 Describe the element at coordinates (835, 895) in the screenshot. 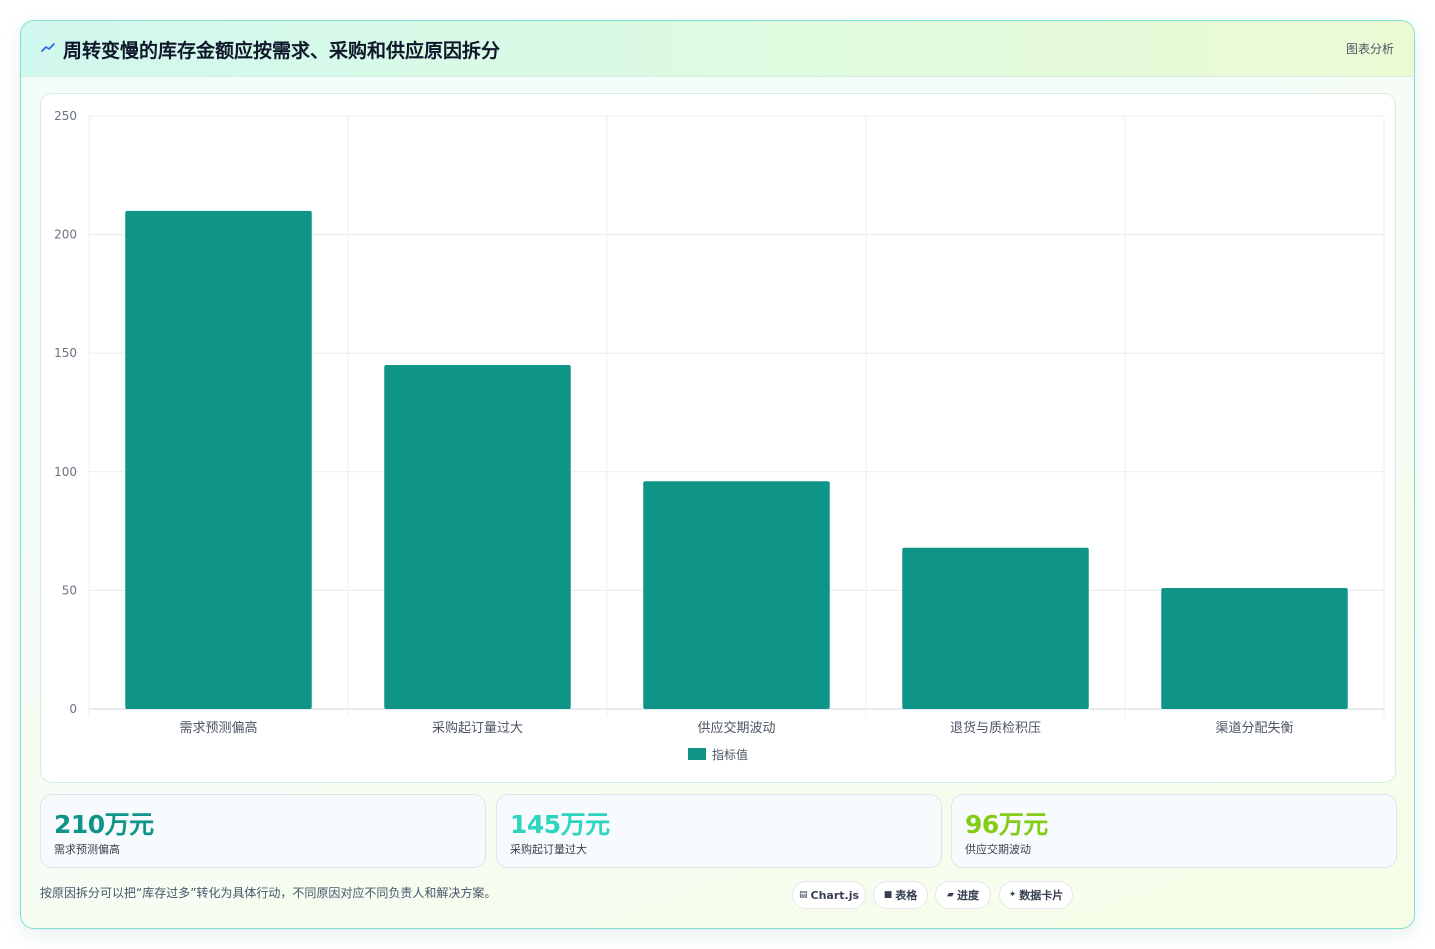

I see `chip-label: Chart.js` at that location.